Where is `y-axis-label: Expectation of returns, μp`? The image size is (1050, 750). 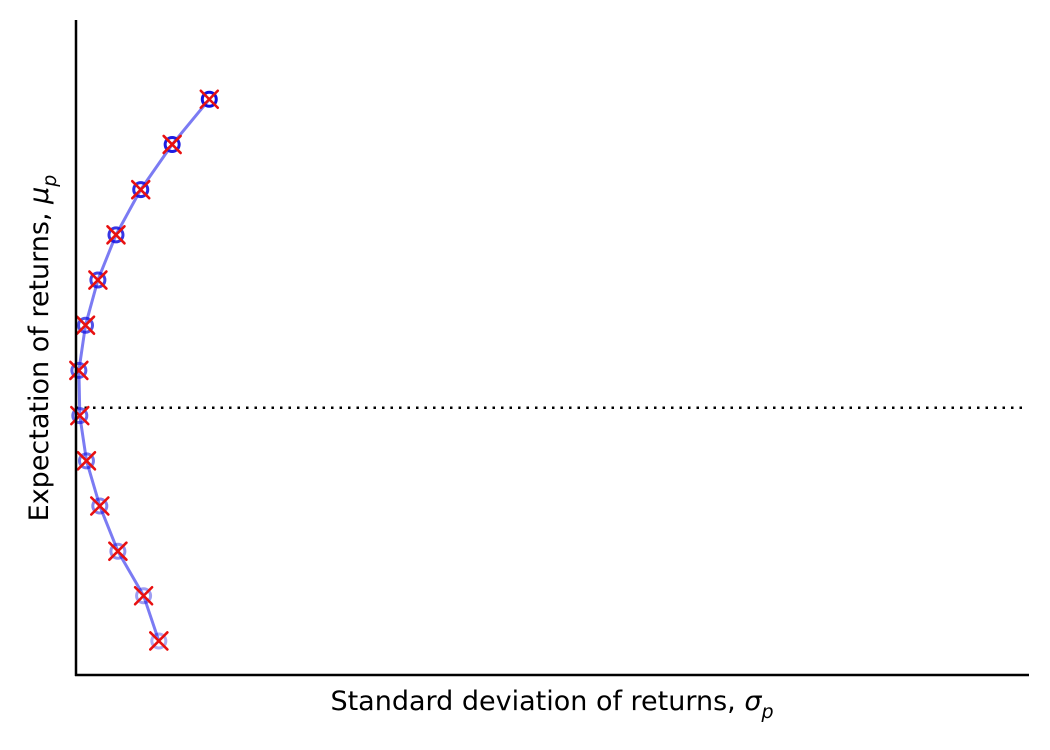
y-axis-label: Expectation of returns, μp is located at coordinates (42, 348).